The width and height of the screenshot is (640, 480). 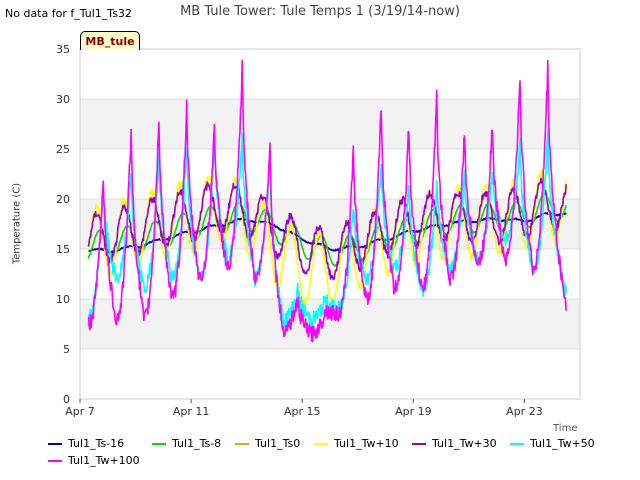 I want to click on y-tick-label: 25, so click(x=63, y=149).